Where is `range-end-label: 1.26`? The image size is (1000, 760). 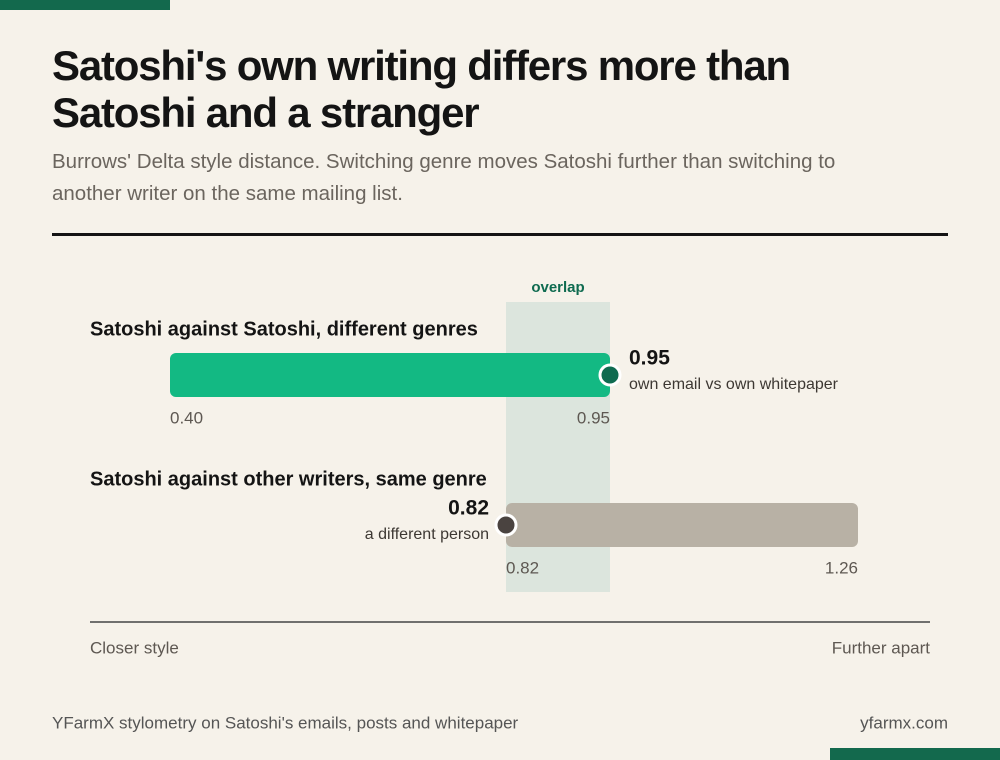 range-end-label: 1.26 is located at coordinates (841, 567).